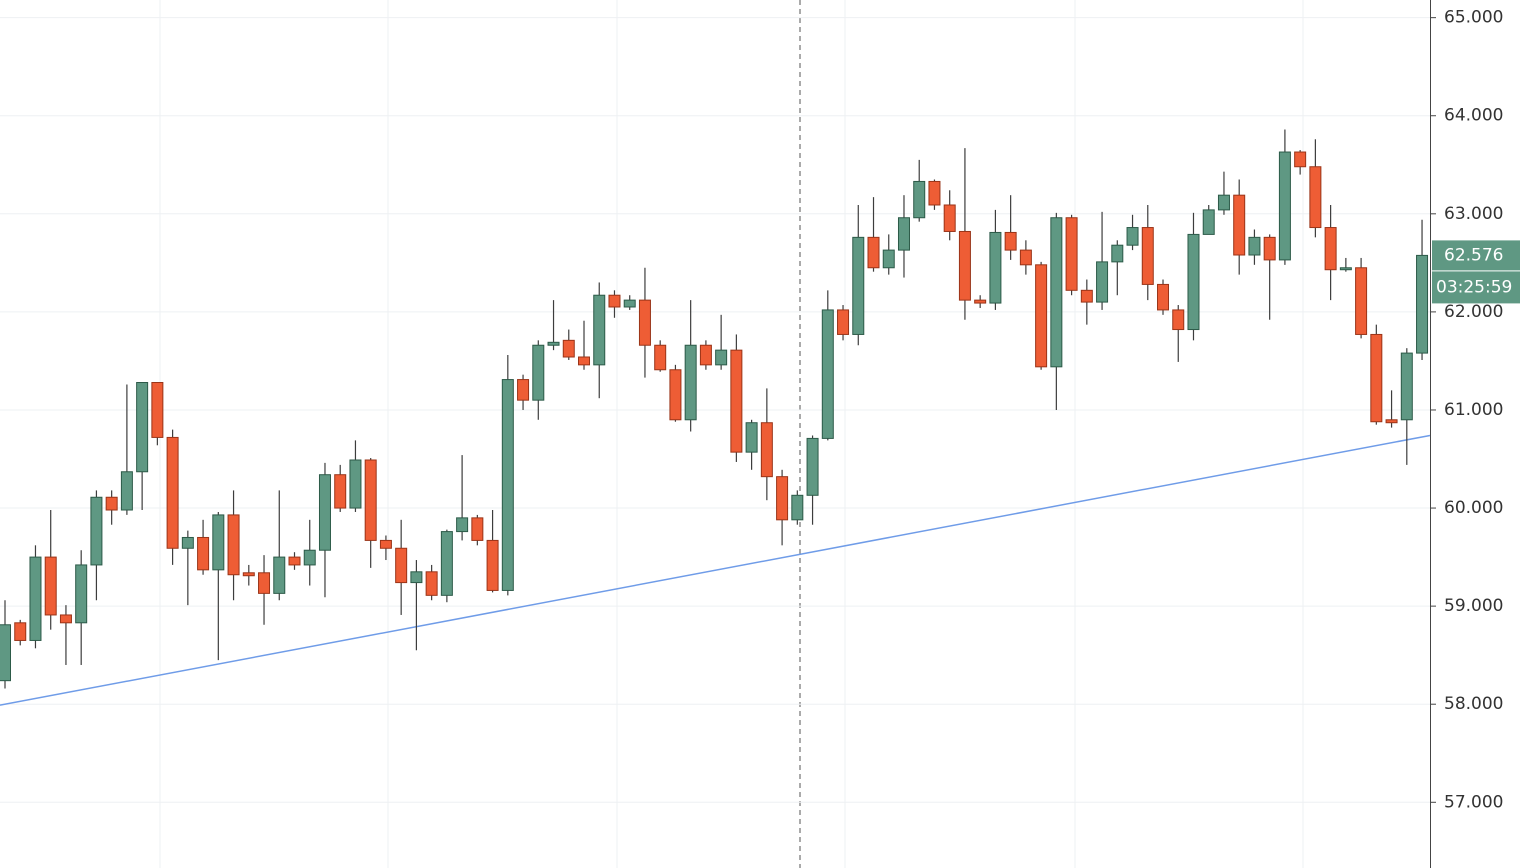  I want to click on last-price-box, so click(1476, 255).